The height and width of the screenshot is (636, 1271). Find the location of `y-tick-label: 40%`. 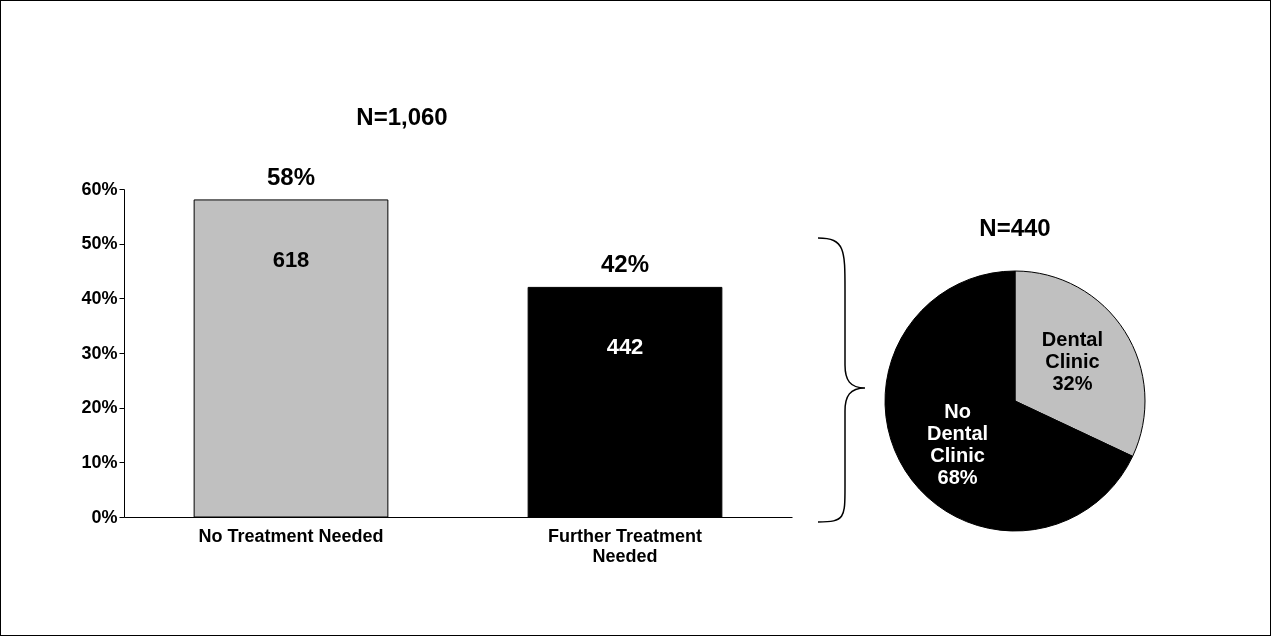

y-tick-label: 40% is located at coordinates (99, 297).